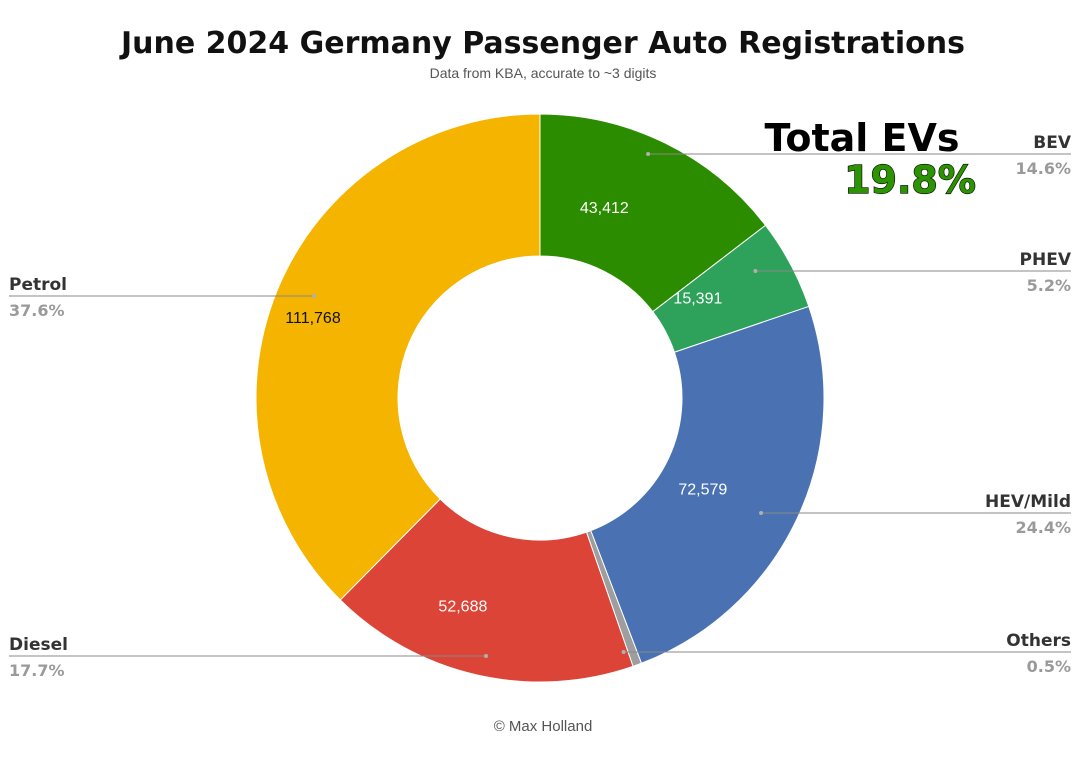 The height and width of the screenshot is (758, 1080). What do you see at coordinates (653, 213) in the screenshot?
I see `slice-bev` at bounding box center [653, 213].